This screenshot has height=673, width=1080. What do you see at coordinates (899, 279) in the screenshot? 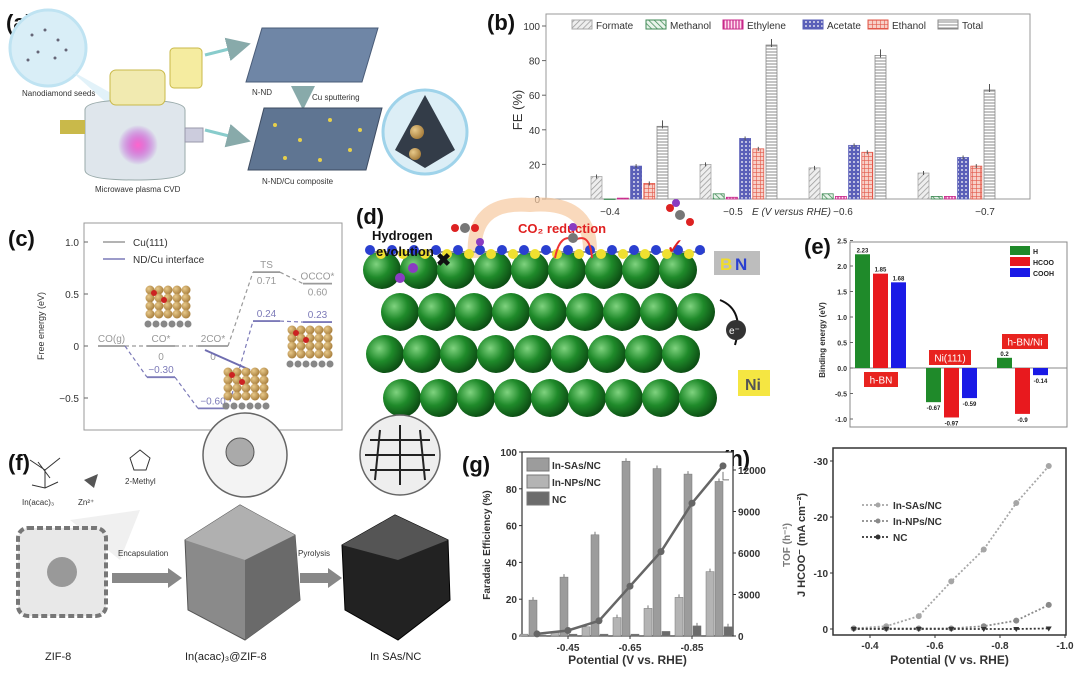
I see `bar-value-label: 1.68` at bounding box center [899, 279].